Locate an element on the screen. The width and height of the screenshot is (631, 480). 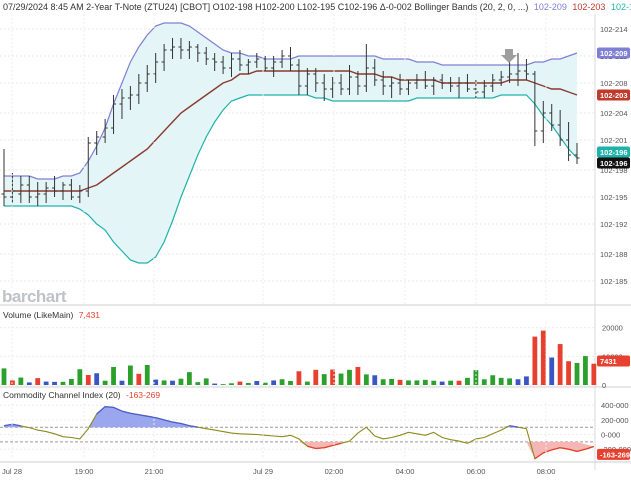
time-tick-label: 21:00 is located at coordinates (154, 471).